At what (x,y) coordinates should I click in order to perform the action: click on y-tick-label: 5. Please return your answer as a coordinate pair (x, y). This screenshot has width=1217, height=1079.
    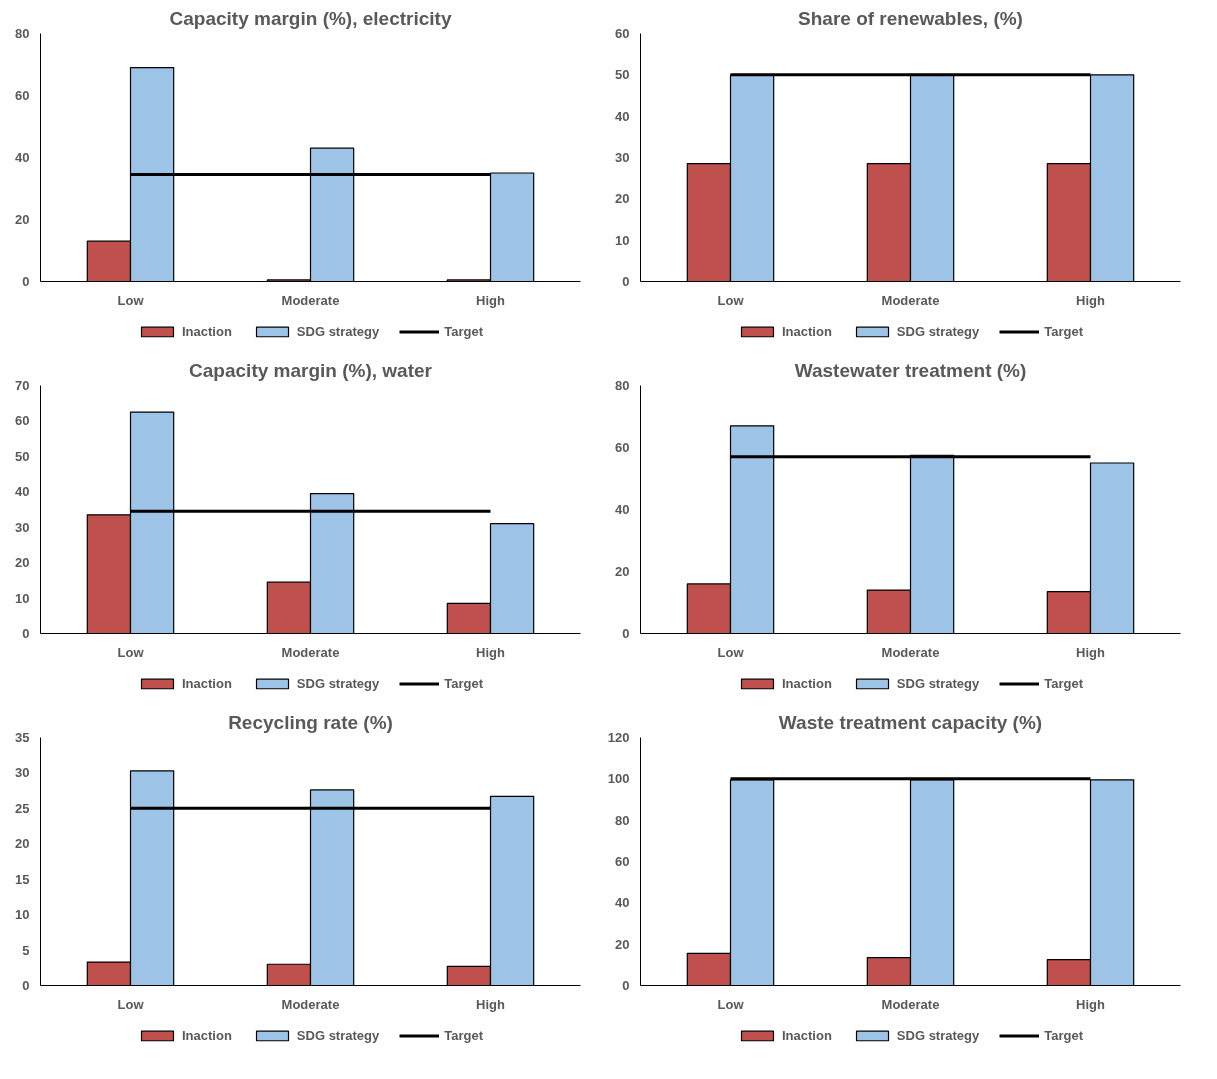
    Looking at the image, I should click on (26, 950).